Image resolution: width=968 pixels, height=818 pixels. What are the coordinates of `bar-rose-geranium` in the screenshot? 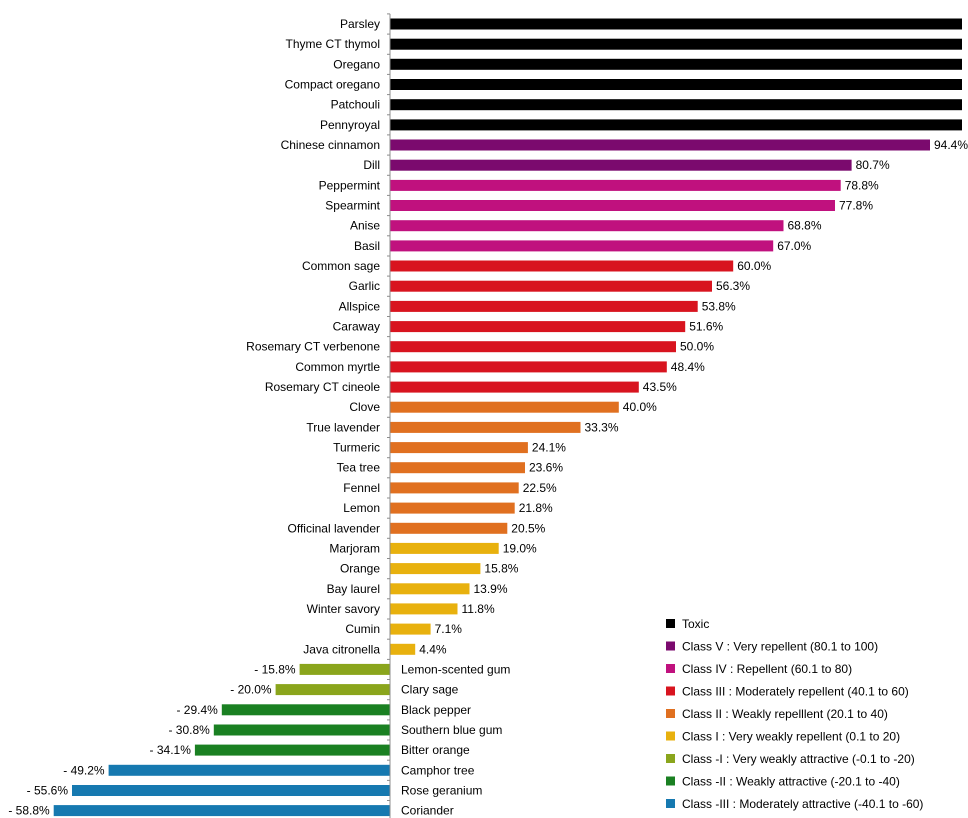 It's located at (231, 790).